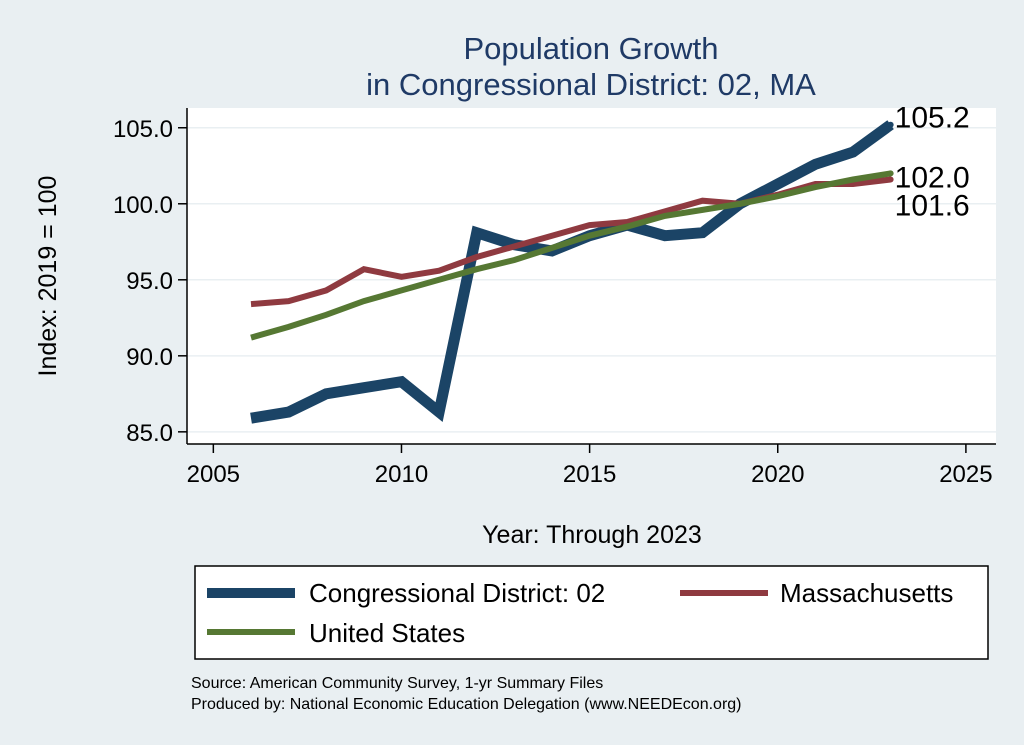 The height and width of the screenshot is (745, 1024). I want to click on end-value-label: 105.2, so click(932, 118).